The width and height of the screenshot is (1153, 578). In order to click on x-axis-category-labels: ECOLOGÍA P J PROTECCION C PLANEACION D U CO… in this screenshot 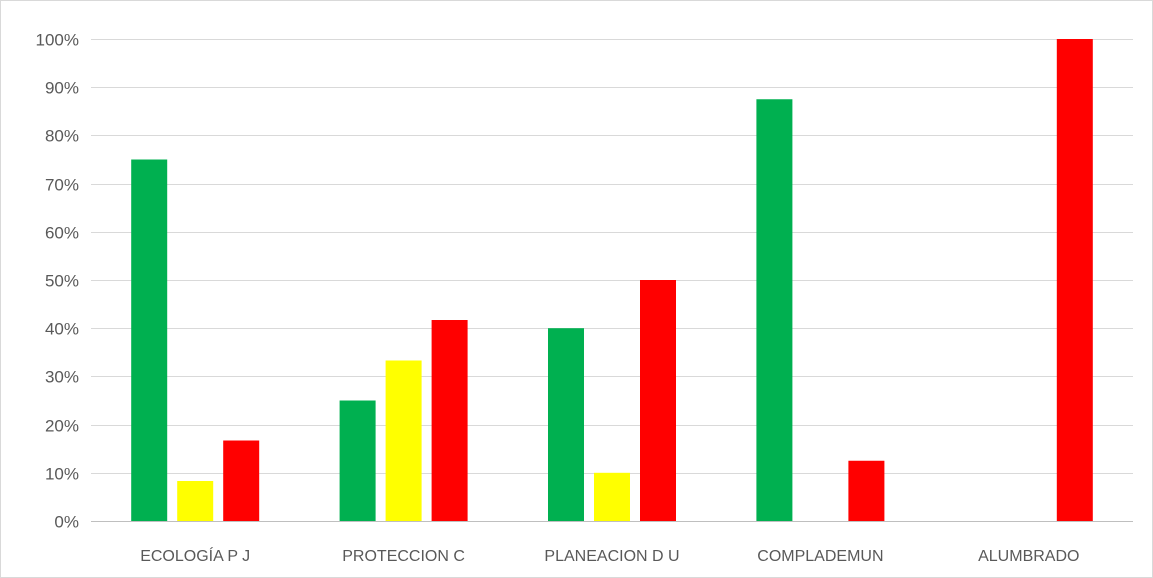, I will do `click(609, 555)`.